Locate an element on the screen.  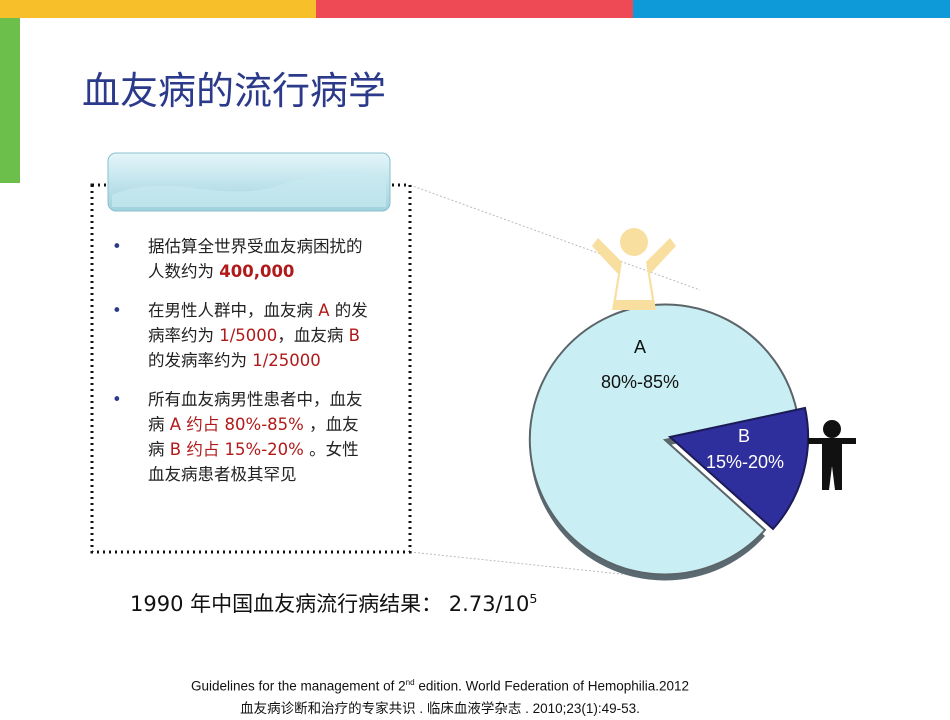
ribbon-wave is located at coordinates (249, 188).